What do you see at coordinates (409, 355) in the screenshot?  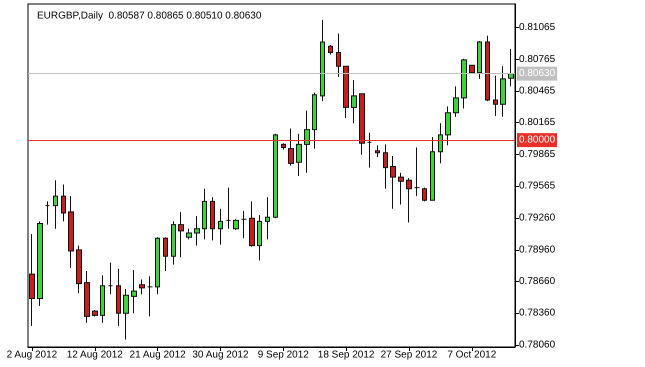 I see `x-tick-label: 27 Sep 2012` at bounding box center [409, 355].